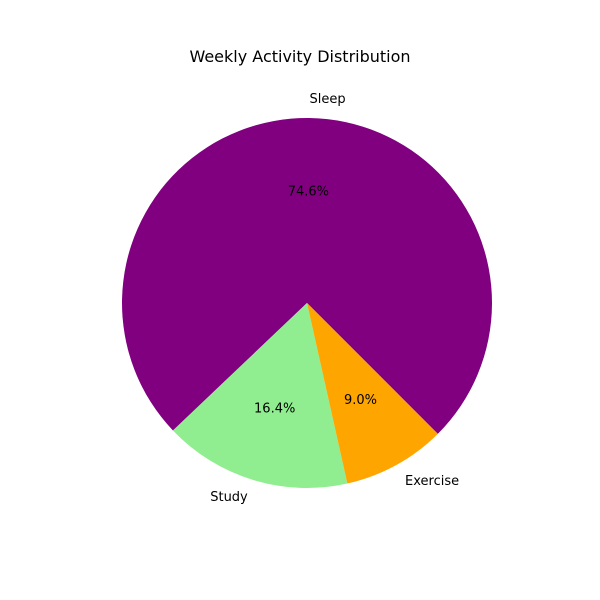 The image size is (600, 600). What do you see at coordinates (328, 99) in the screenshot?
I see `slice-label-sleep: Sleep` at bounding box center [328, 99].